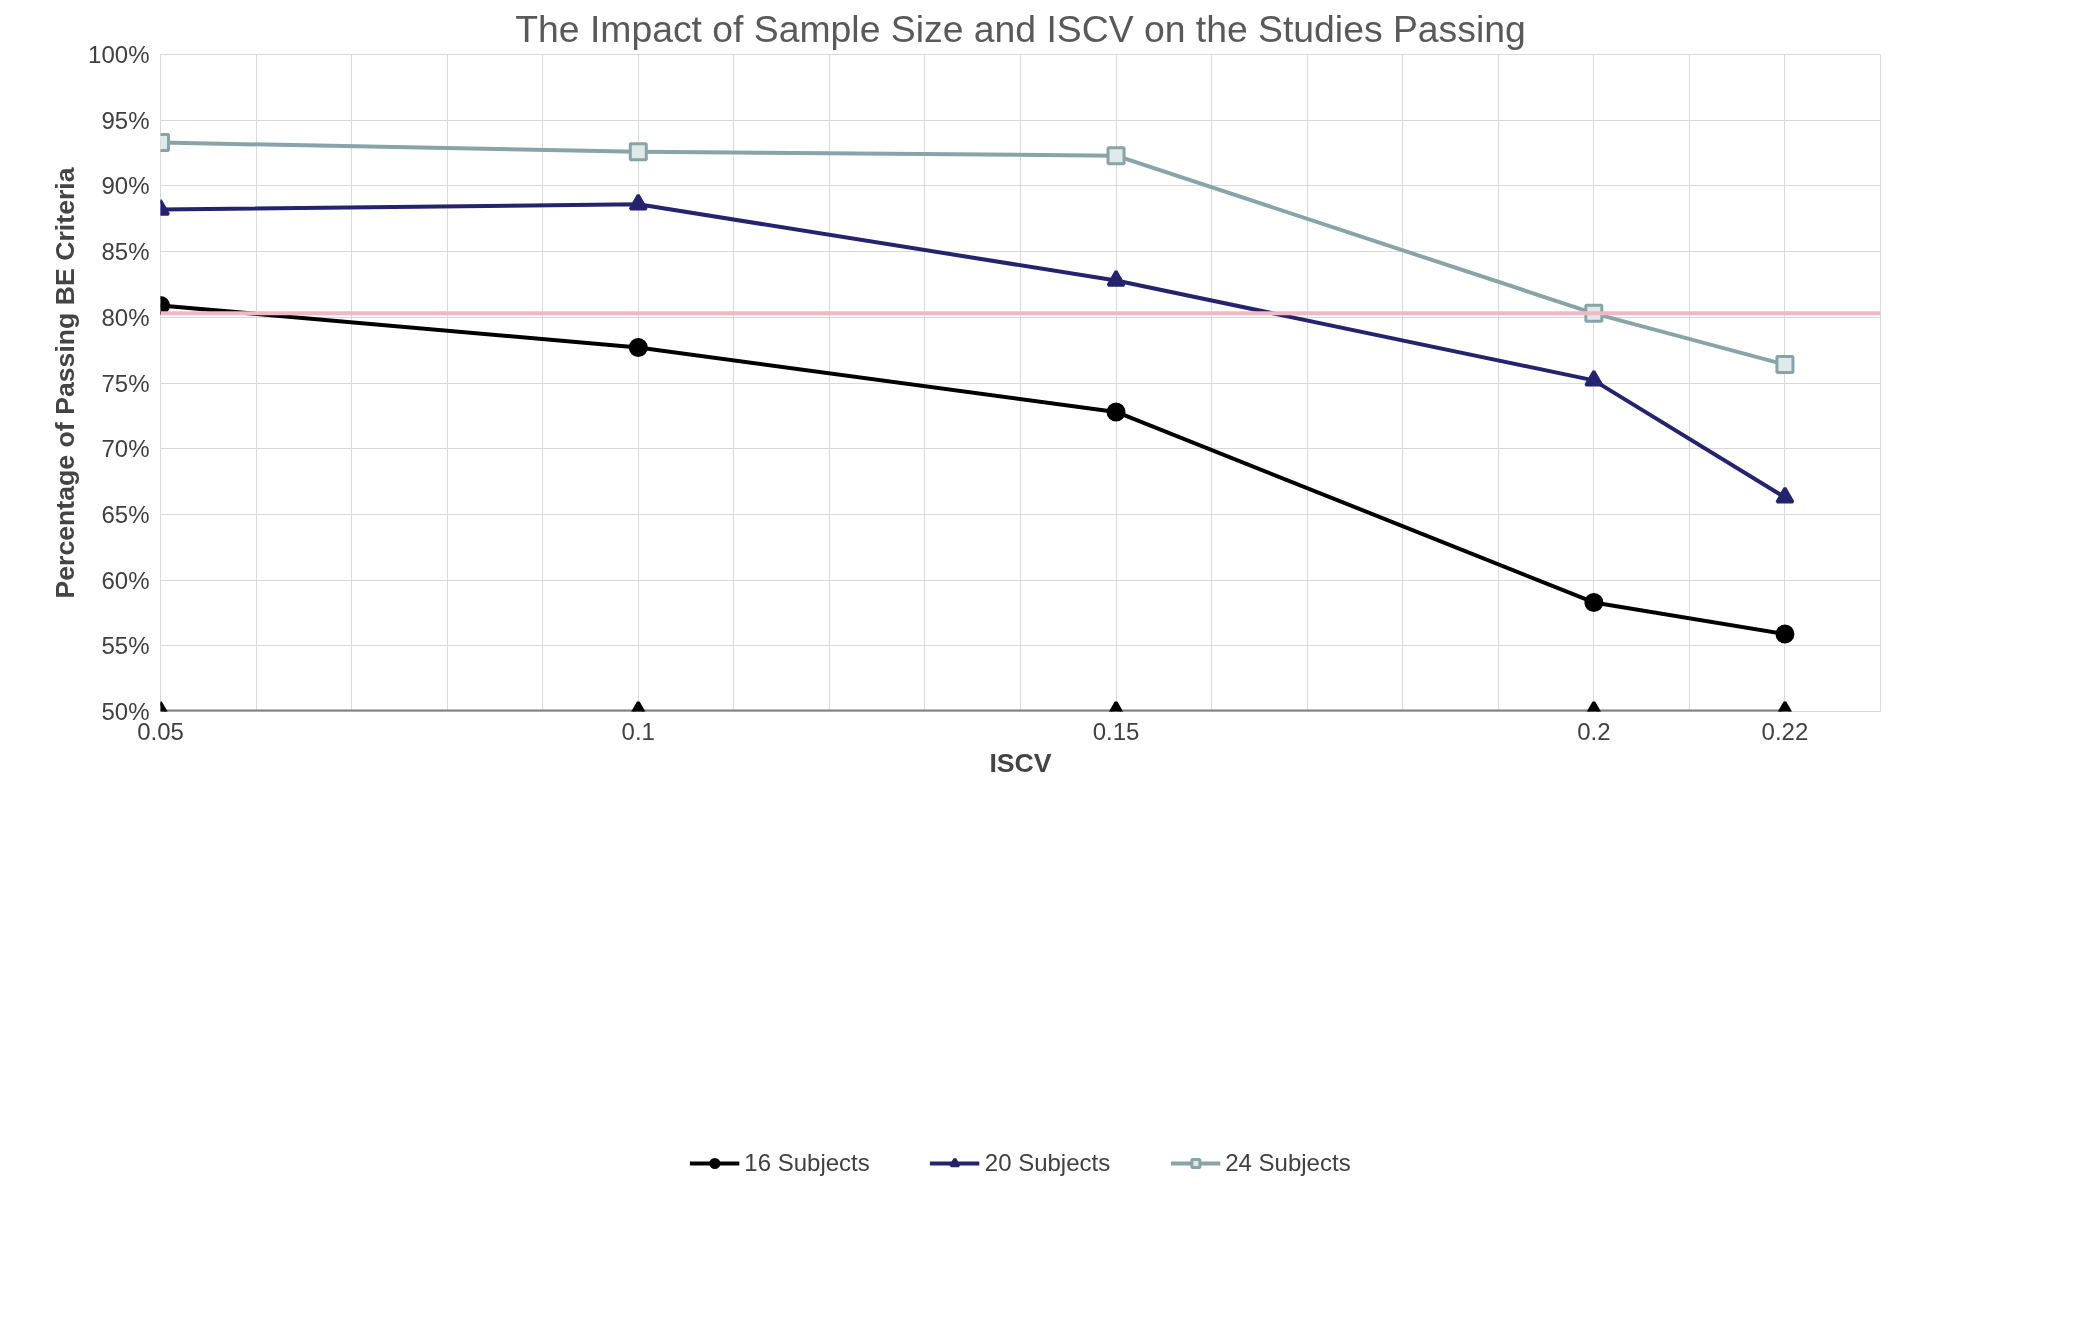  Describe the element at coordinates (125, 383) in the screenshot. I see `y-tick-label: 75%` at that location.